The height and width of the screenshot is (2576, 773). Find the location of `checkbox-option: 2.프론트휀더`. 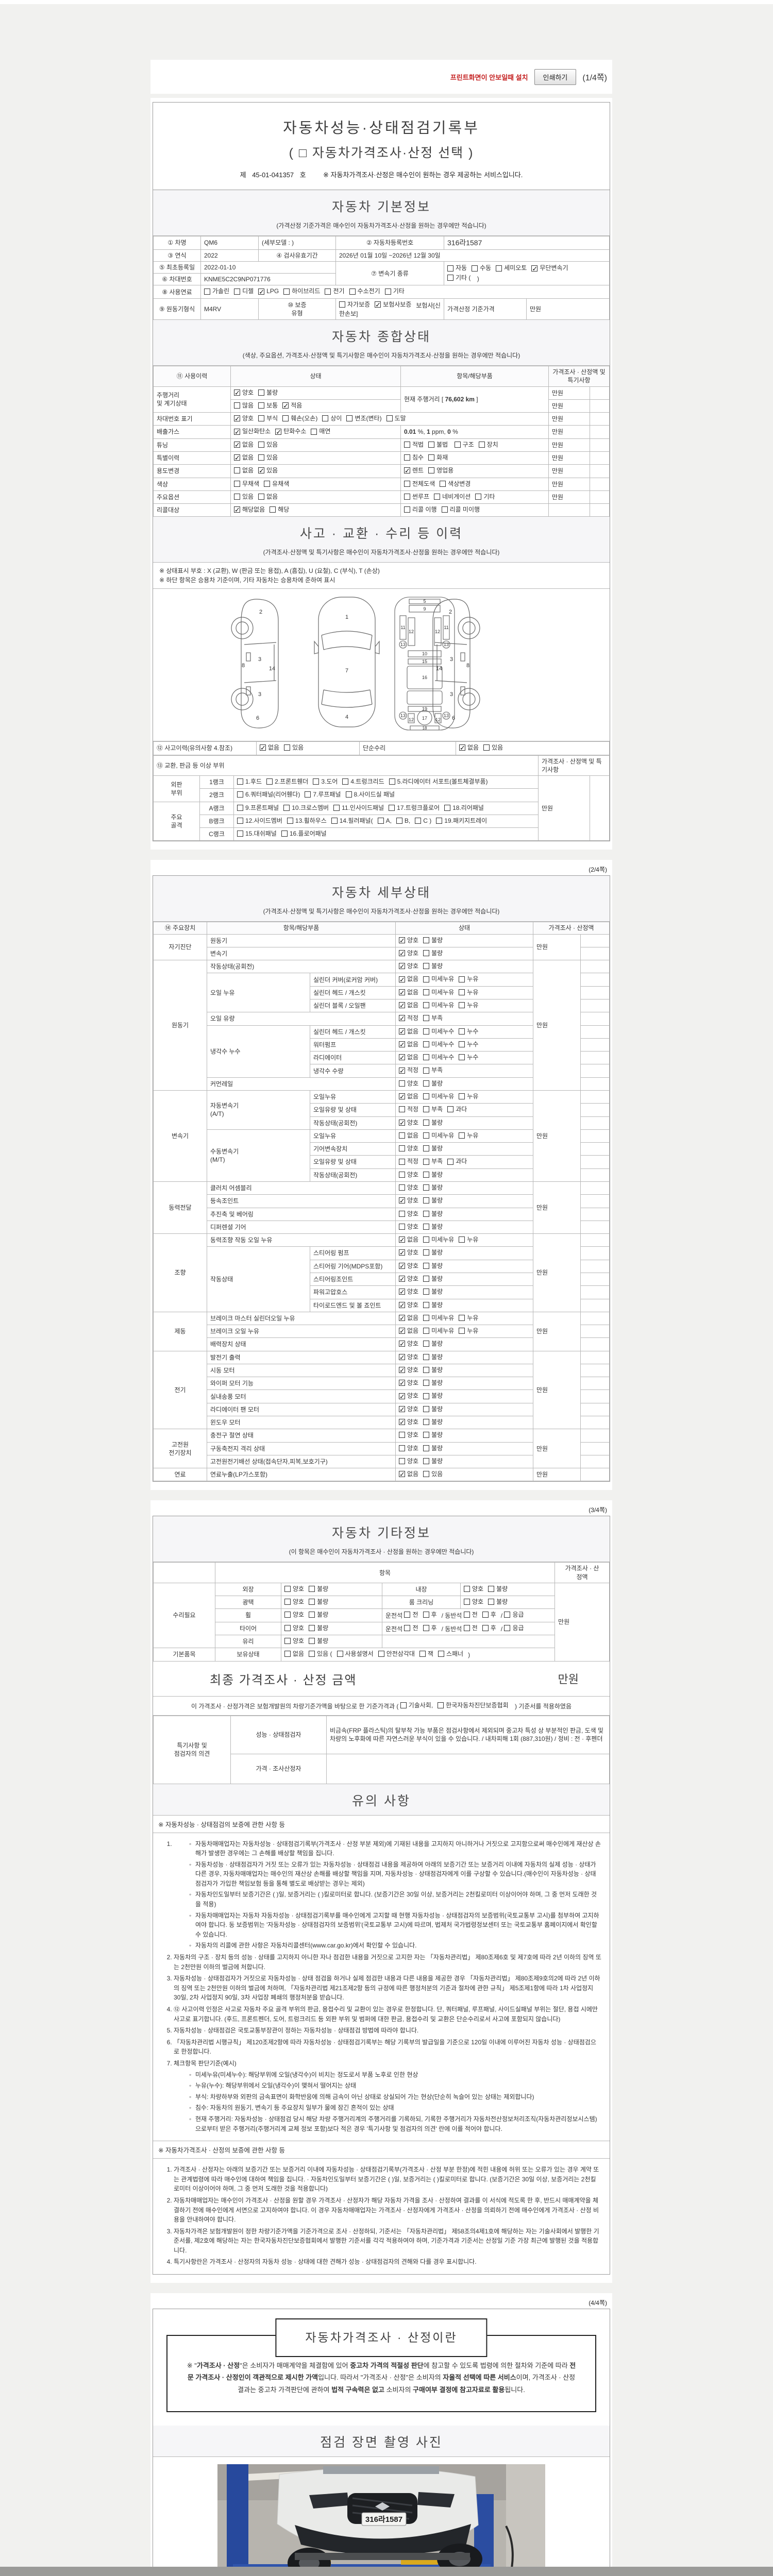

checkbox-option: 2.프론트휀더 is located at coordinates (287, 781).